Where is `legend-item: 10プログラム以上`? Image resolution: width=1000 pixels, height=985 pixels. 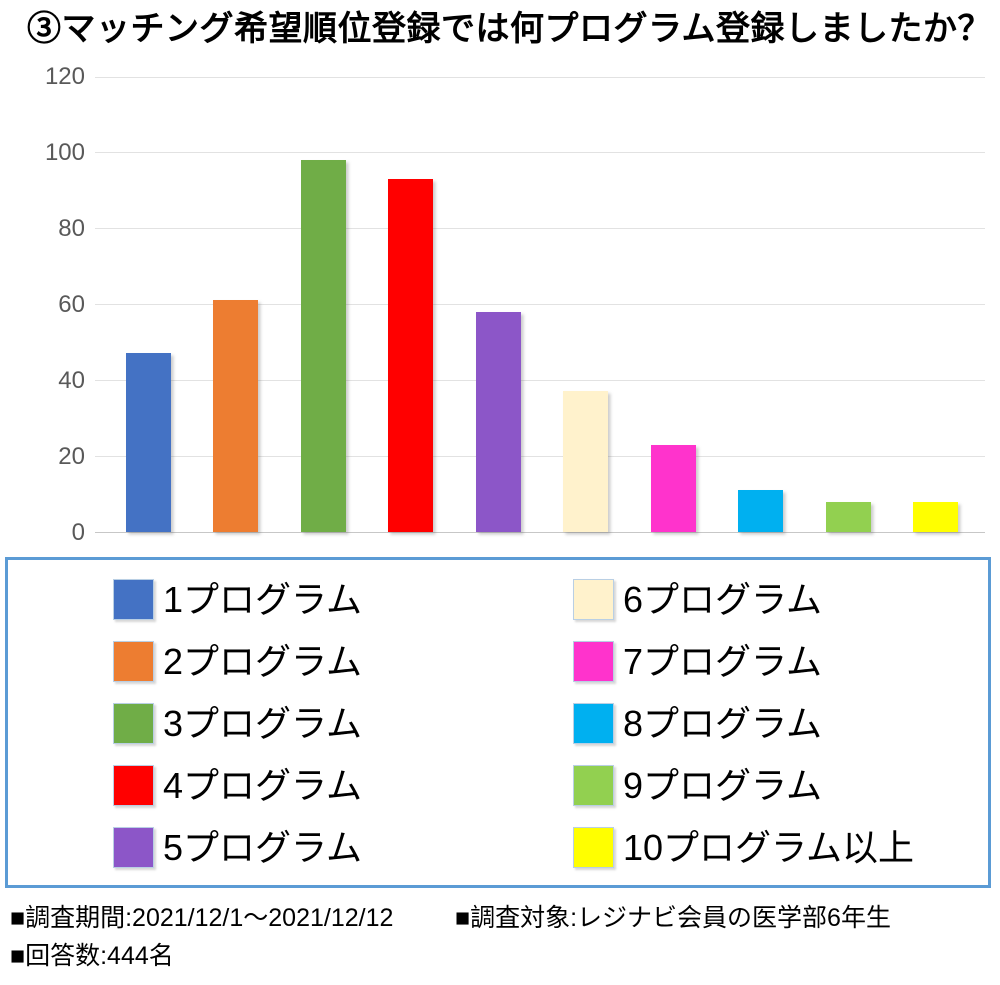 legend-item: 10プログラム以上 is located at coordinates (780, 847).